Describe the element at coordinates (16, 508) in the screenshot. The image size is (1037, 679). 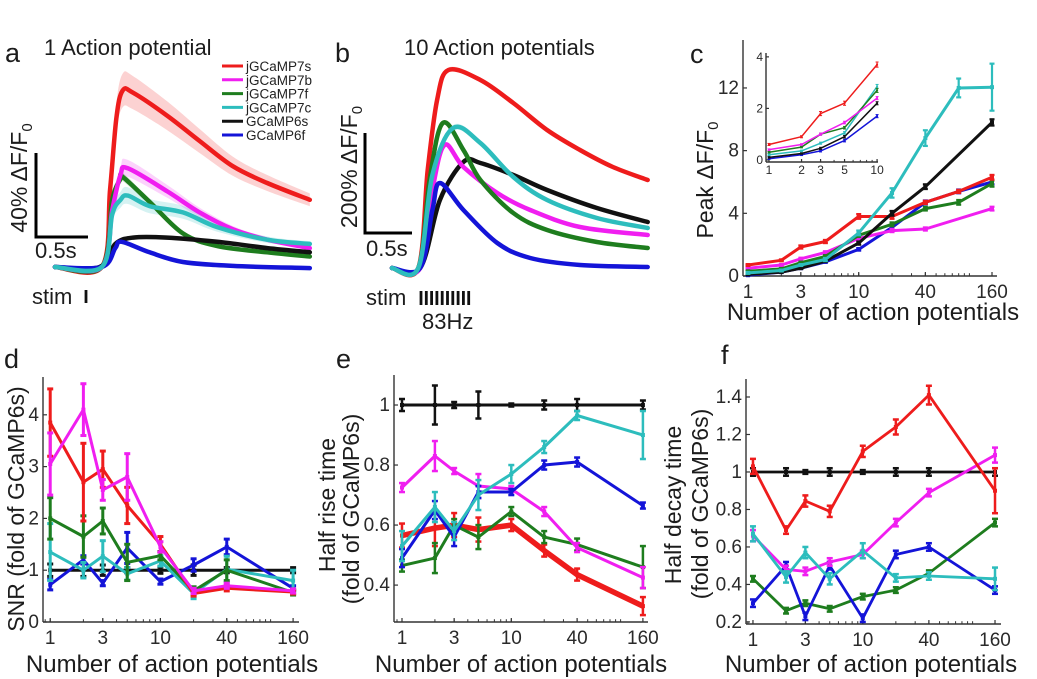
I see `y-axis-label: SNR (fold of GCaMP6s)` at that location.